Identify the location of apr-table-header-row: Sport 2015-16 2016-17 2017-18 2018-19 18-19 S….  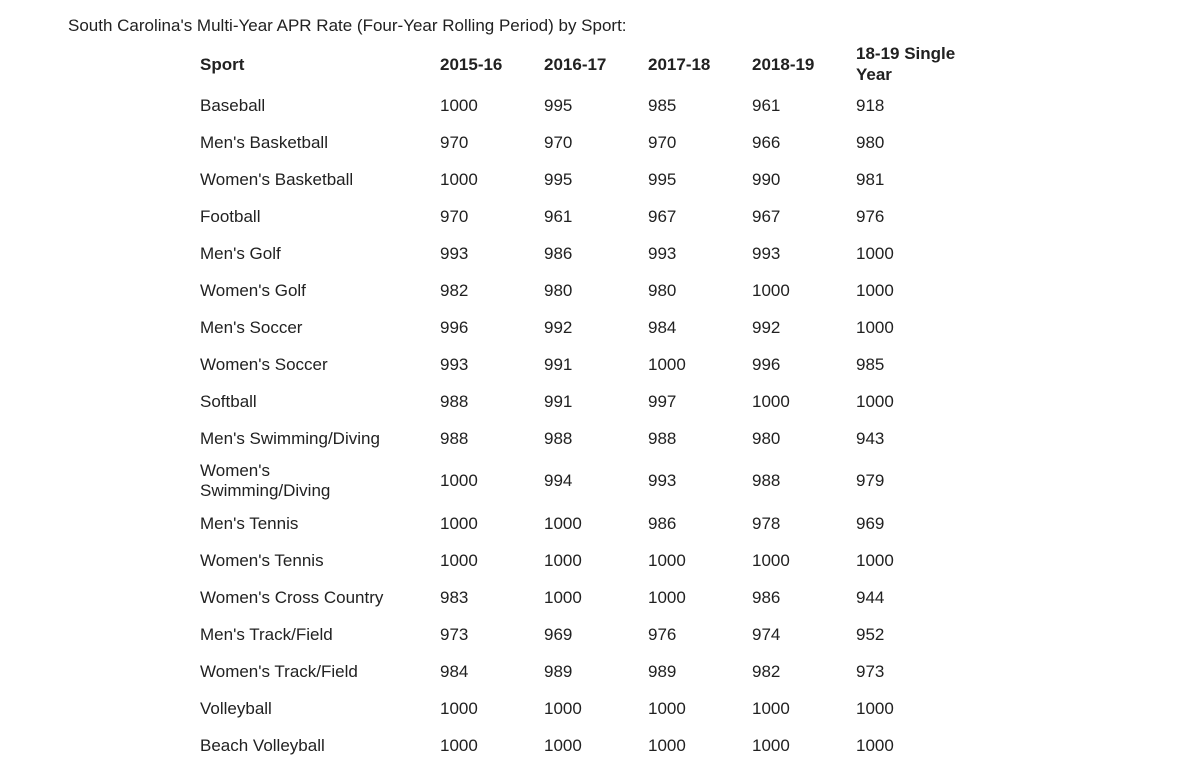
(589, 64).